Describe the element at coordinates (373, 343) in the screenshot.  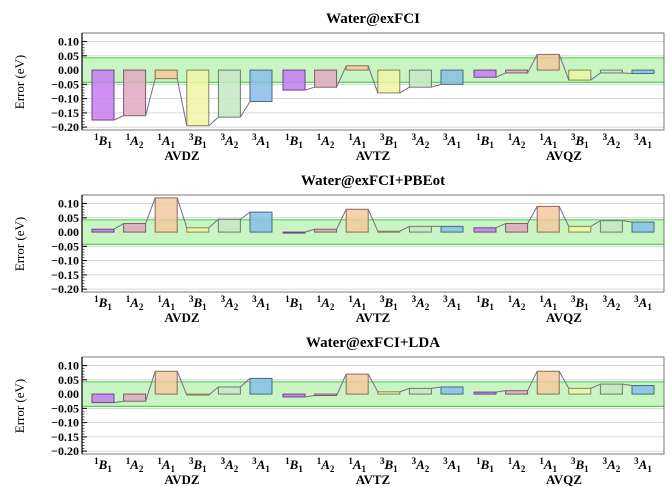
I see `chart-title: Water@exFCI+LDA` at that location.